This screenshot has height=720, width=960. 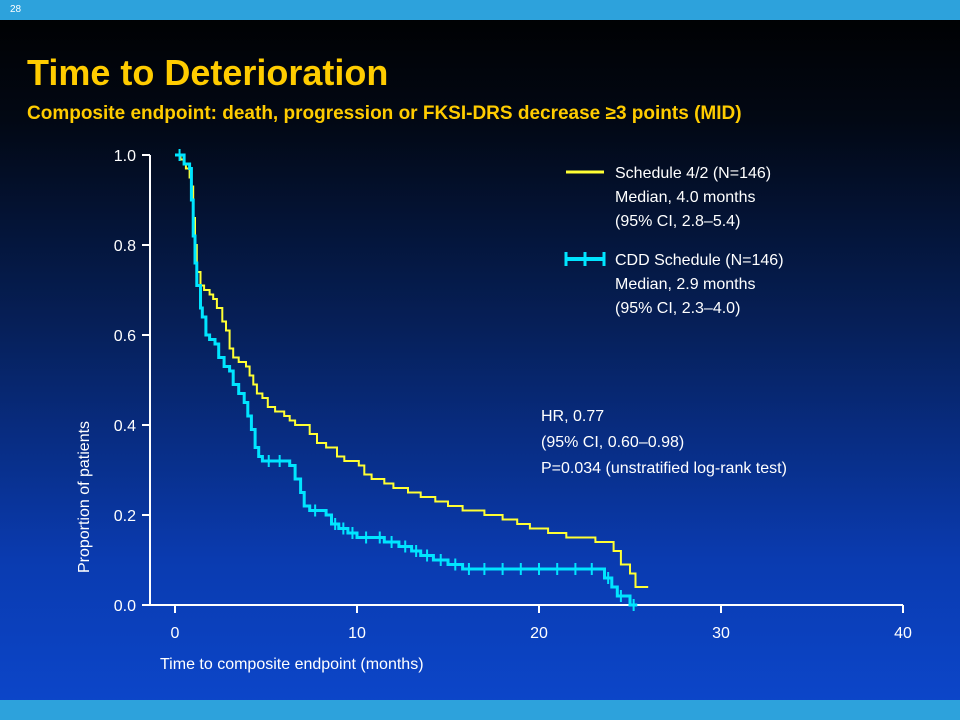 I want to click on y-tick-label: 1.0, so click(x=125, y=156).